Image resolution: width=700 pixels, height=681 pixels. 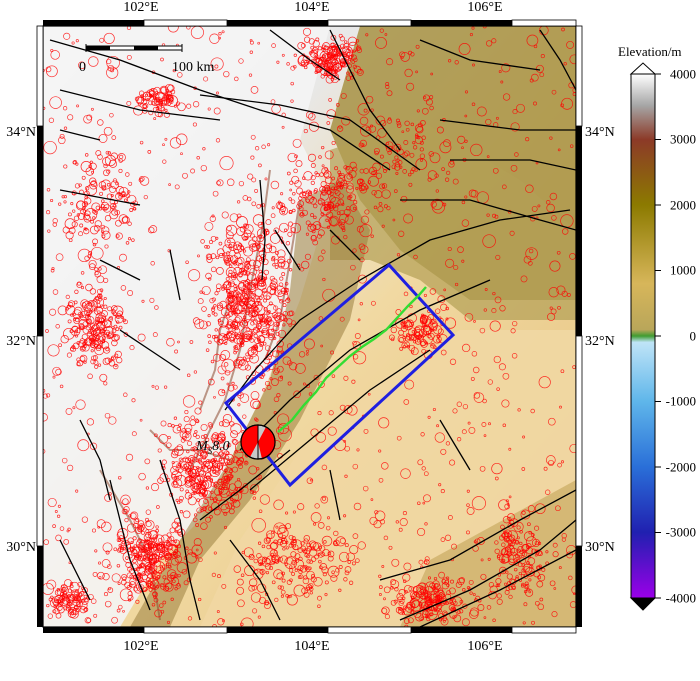 What do you see at coordinates (485, 7) in the screenshot?
I see `lon-label-top-106: 106°E` at bounding box center [485, 7].